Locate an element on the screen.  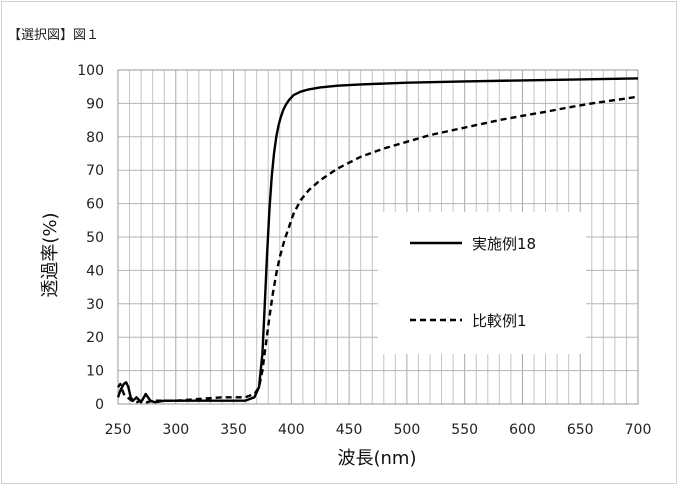
y-tick-label: 0 is located at coordinates (99, 405).